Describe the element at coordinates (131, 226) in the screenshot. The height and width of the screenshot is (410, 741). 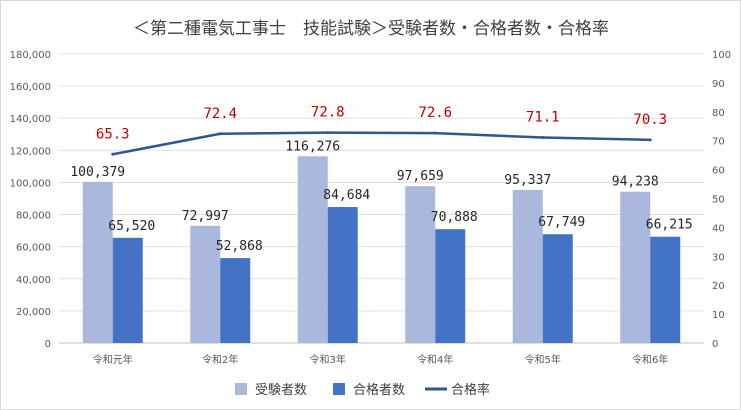
I see `passers-data-label: 65,520` at that location.